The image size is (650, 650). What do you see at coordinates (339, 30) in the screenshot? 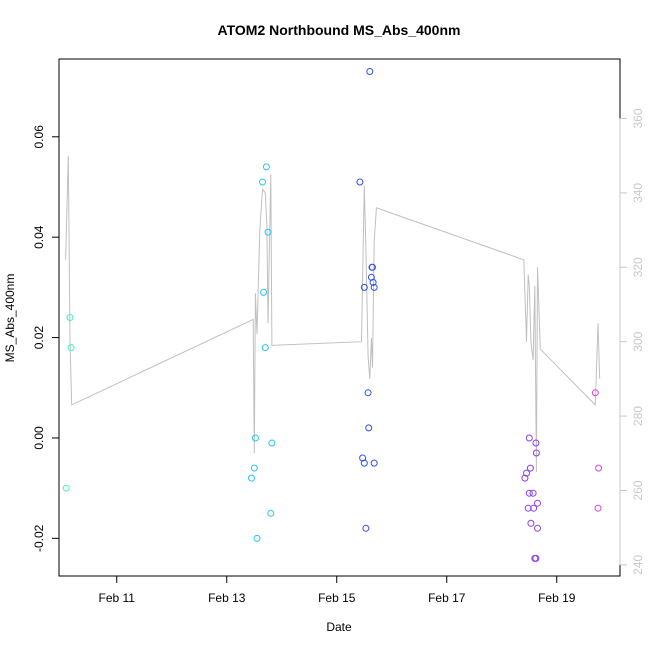
I see `chart-title: ATOM2 Northbound MS_Abs_400nm` at bounding box center [339, 30].